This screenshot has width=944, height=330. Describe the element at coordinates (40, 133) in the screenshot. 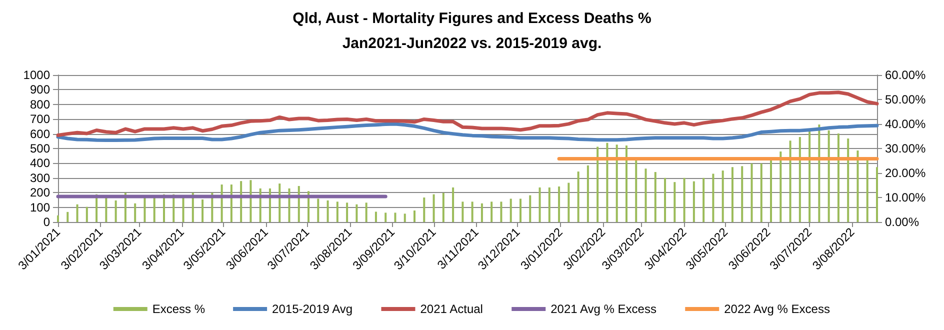

I see `y-tick-label: 600` at that location.